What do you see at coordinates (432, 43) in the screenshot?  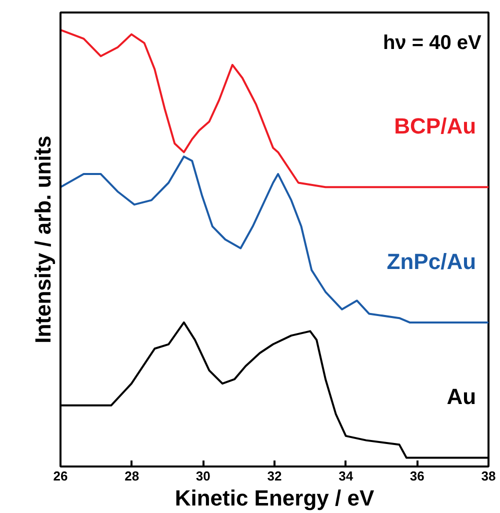 I see `annotation: hν = 40 eV` at bounding box center [432, 43].